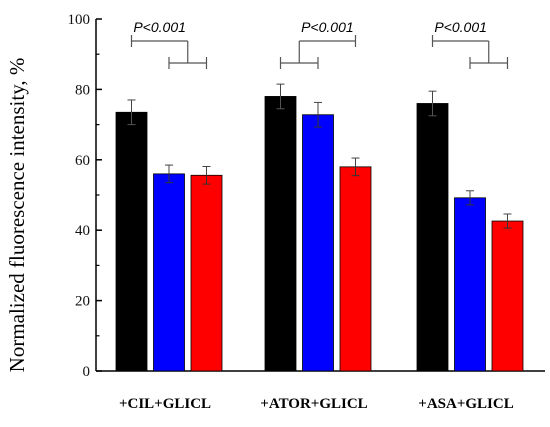 The width and height of the screenshot is (550, 427). What do you see at coordinates (85, 196) in the screenshot?
I see `y-ticks: 0 20 40 60 80 100` at bounding box center [85, 196].